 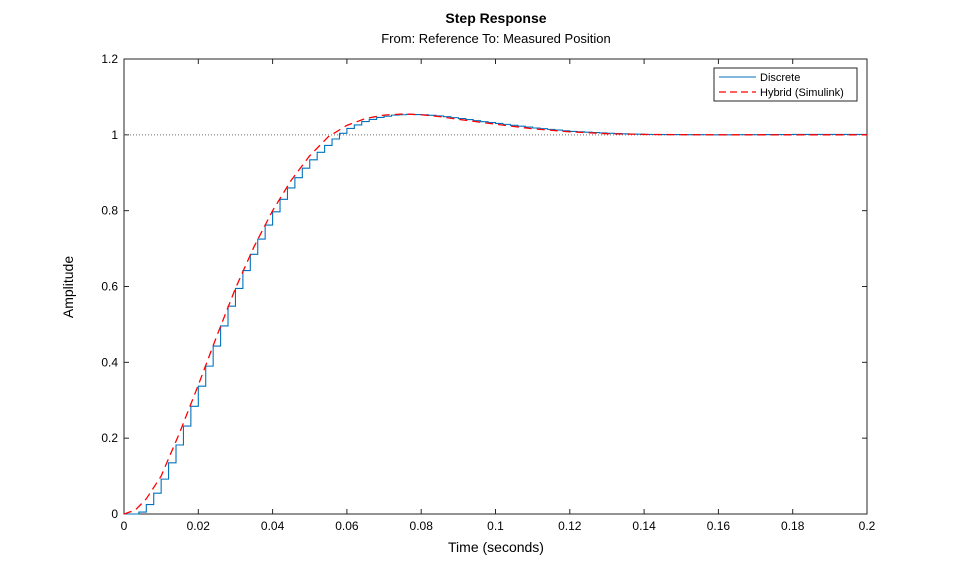 I want to click on y-tick-label: 0.4, so click(x=109, y=362).